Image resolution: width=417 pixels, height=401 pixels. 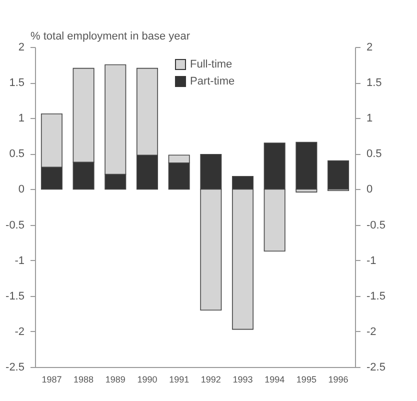 What do you see at coordinates (374, 83) in the screenshot?
I see `y2-tick-label: 1.5` at bounding box center [374, 83].